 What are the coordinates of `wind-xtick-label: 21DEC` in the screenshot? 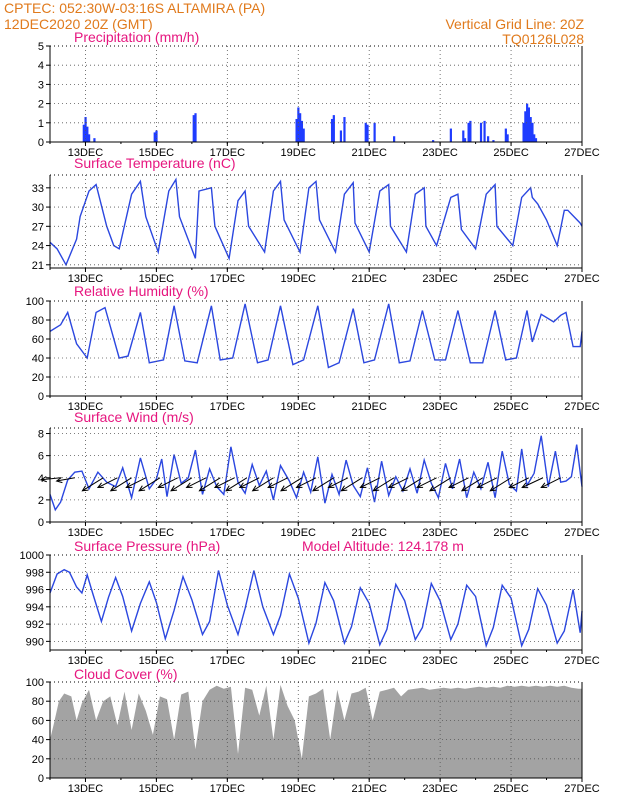 It's located at (369, 533).